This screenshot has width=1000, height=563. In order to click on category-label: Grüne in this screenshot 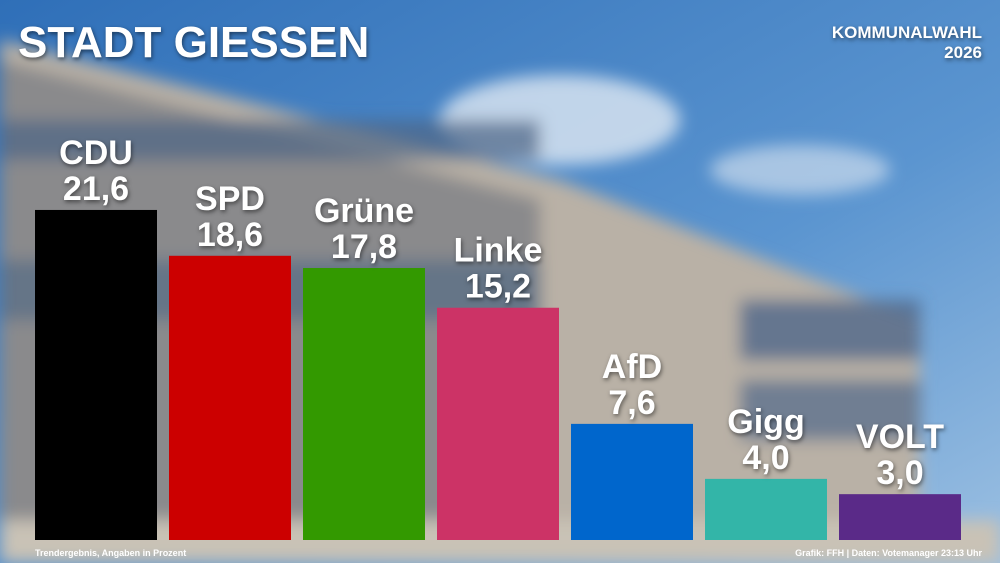, I will do `click(364, 211)`.